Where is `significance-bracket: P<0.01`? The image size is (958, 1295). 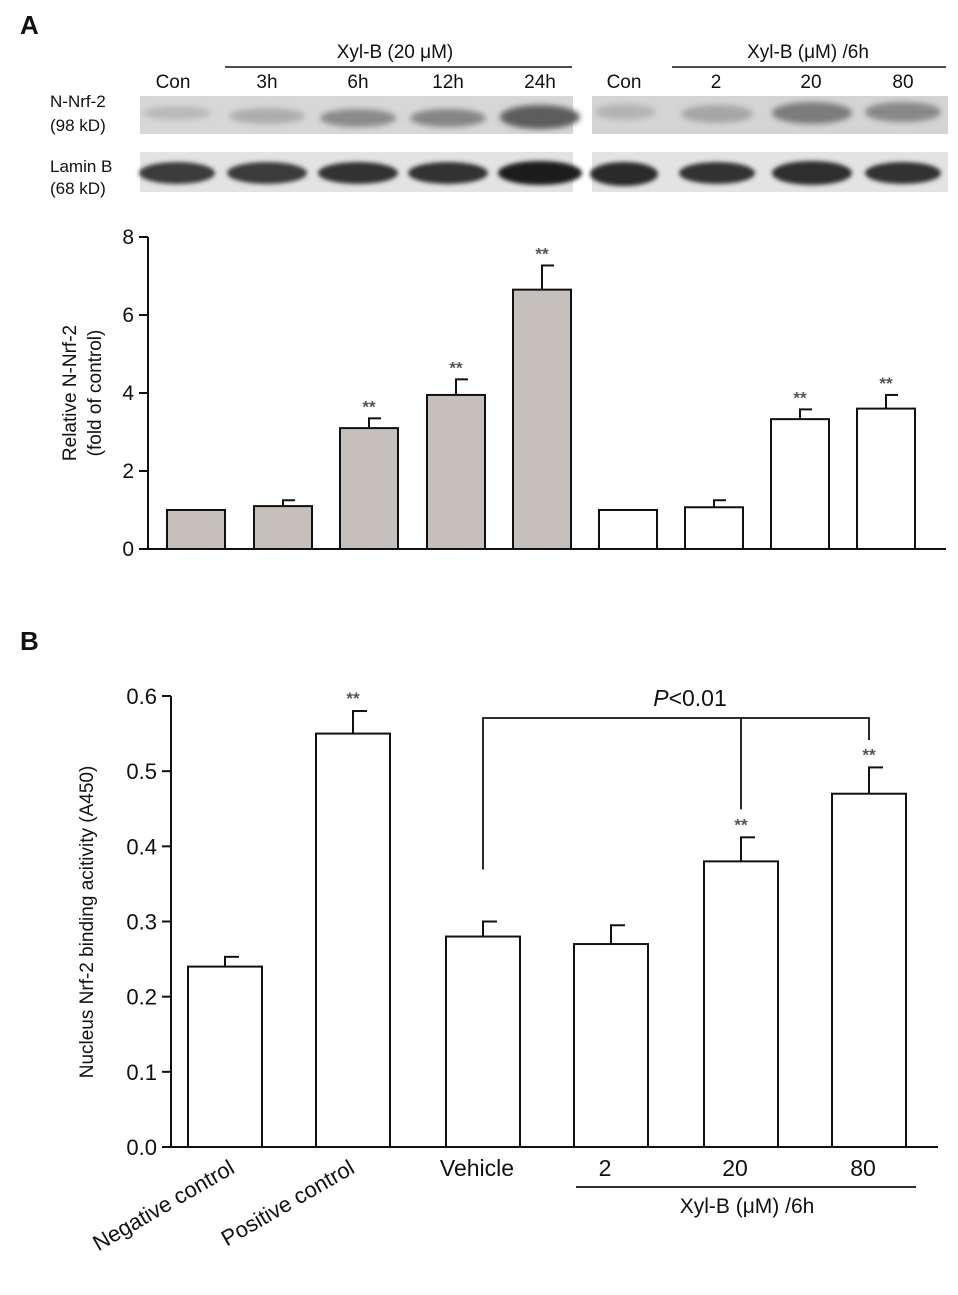
significance-bracket: P<0.01 is located at coordinates (676, 777).